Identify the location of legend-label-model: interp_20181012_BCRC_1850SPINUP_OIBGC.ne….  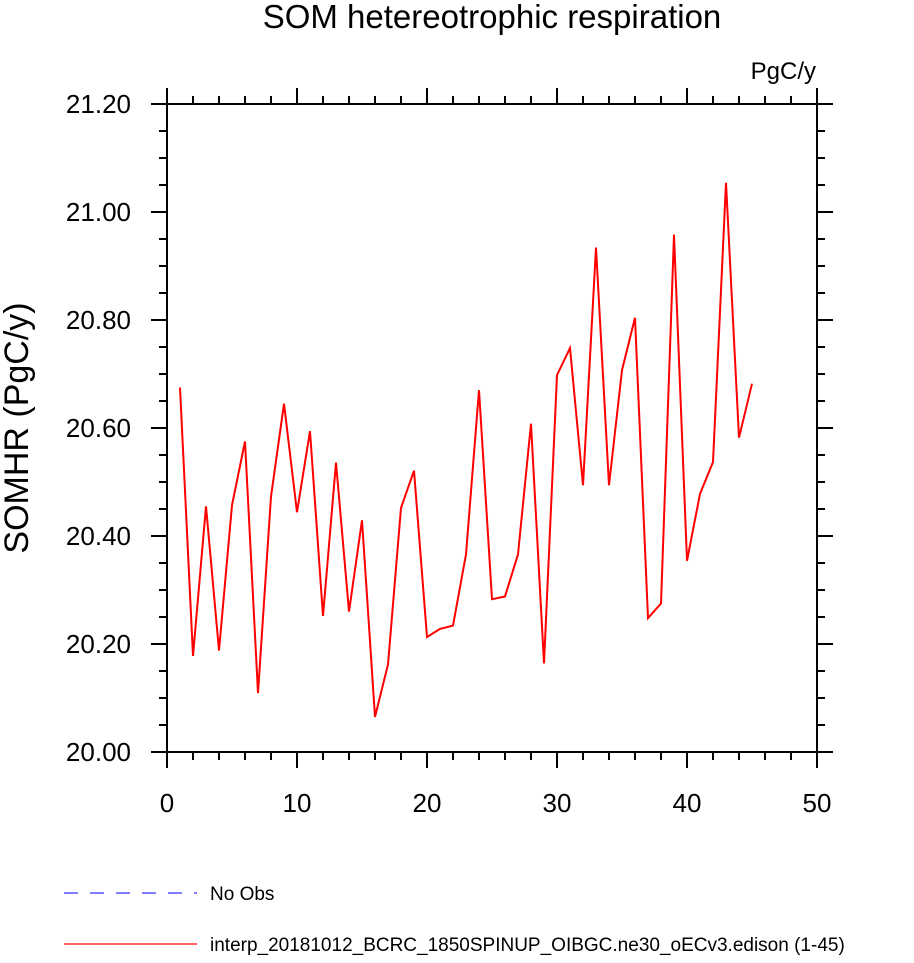
(527, 945).